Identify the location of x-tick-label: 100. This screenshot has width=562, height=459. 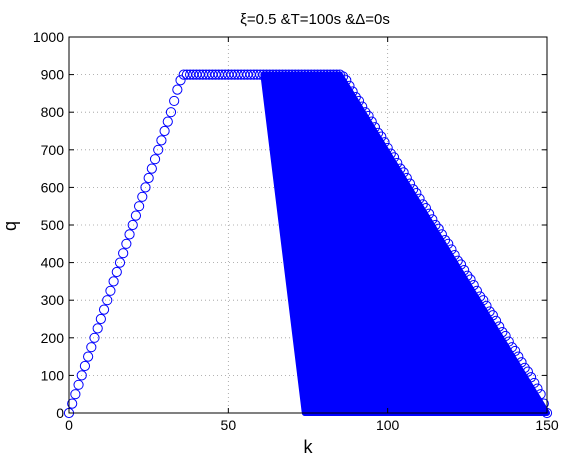
(388, 425).